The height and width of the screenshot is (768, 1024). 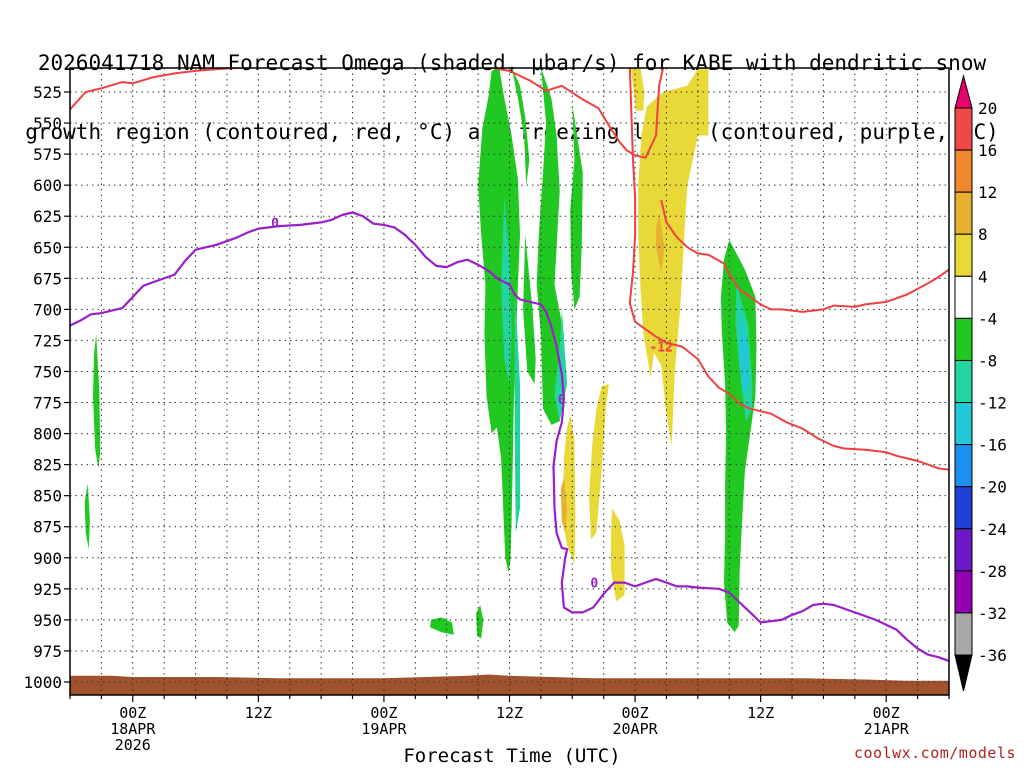 What do you see at coordinates (983, 234) in the screenshot?
I see `colorbar-label-3: 8` at bounding box center [983, 234].